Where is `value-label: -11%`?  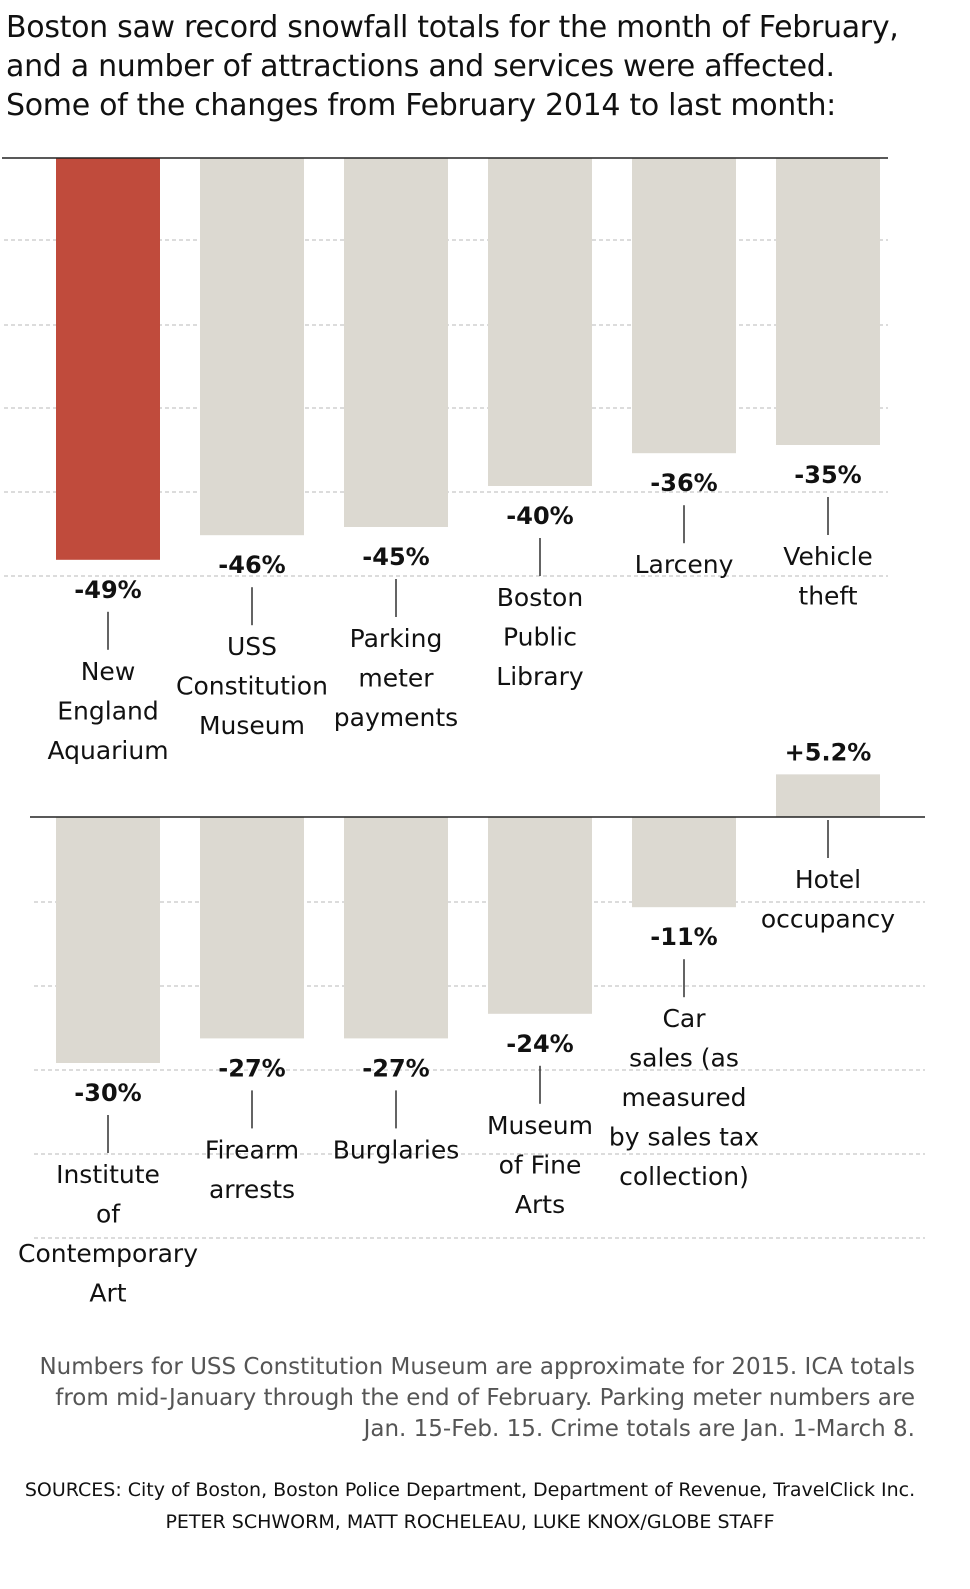
value-label: -11% is located at coordinates (683, 937).